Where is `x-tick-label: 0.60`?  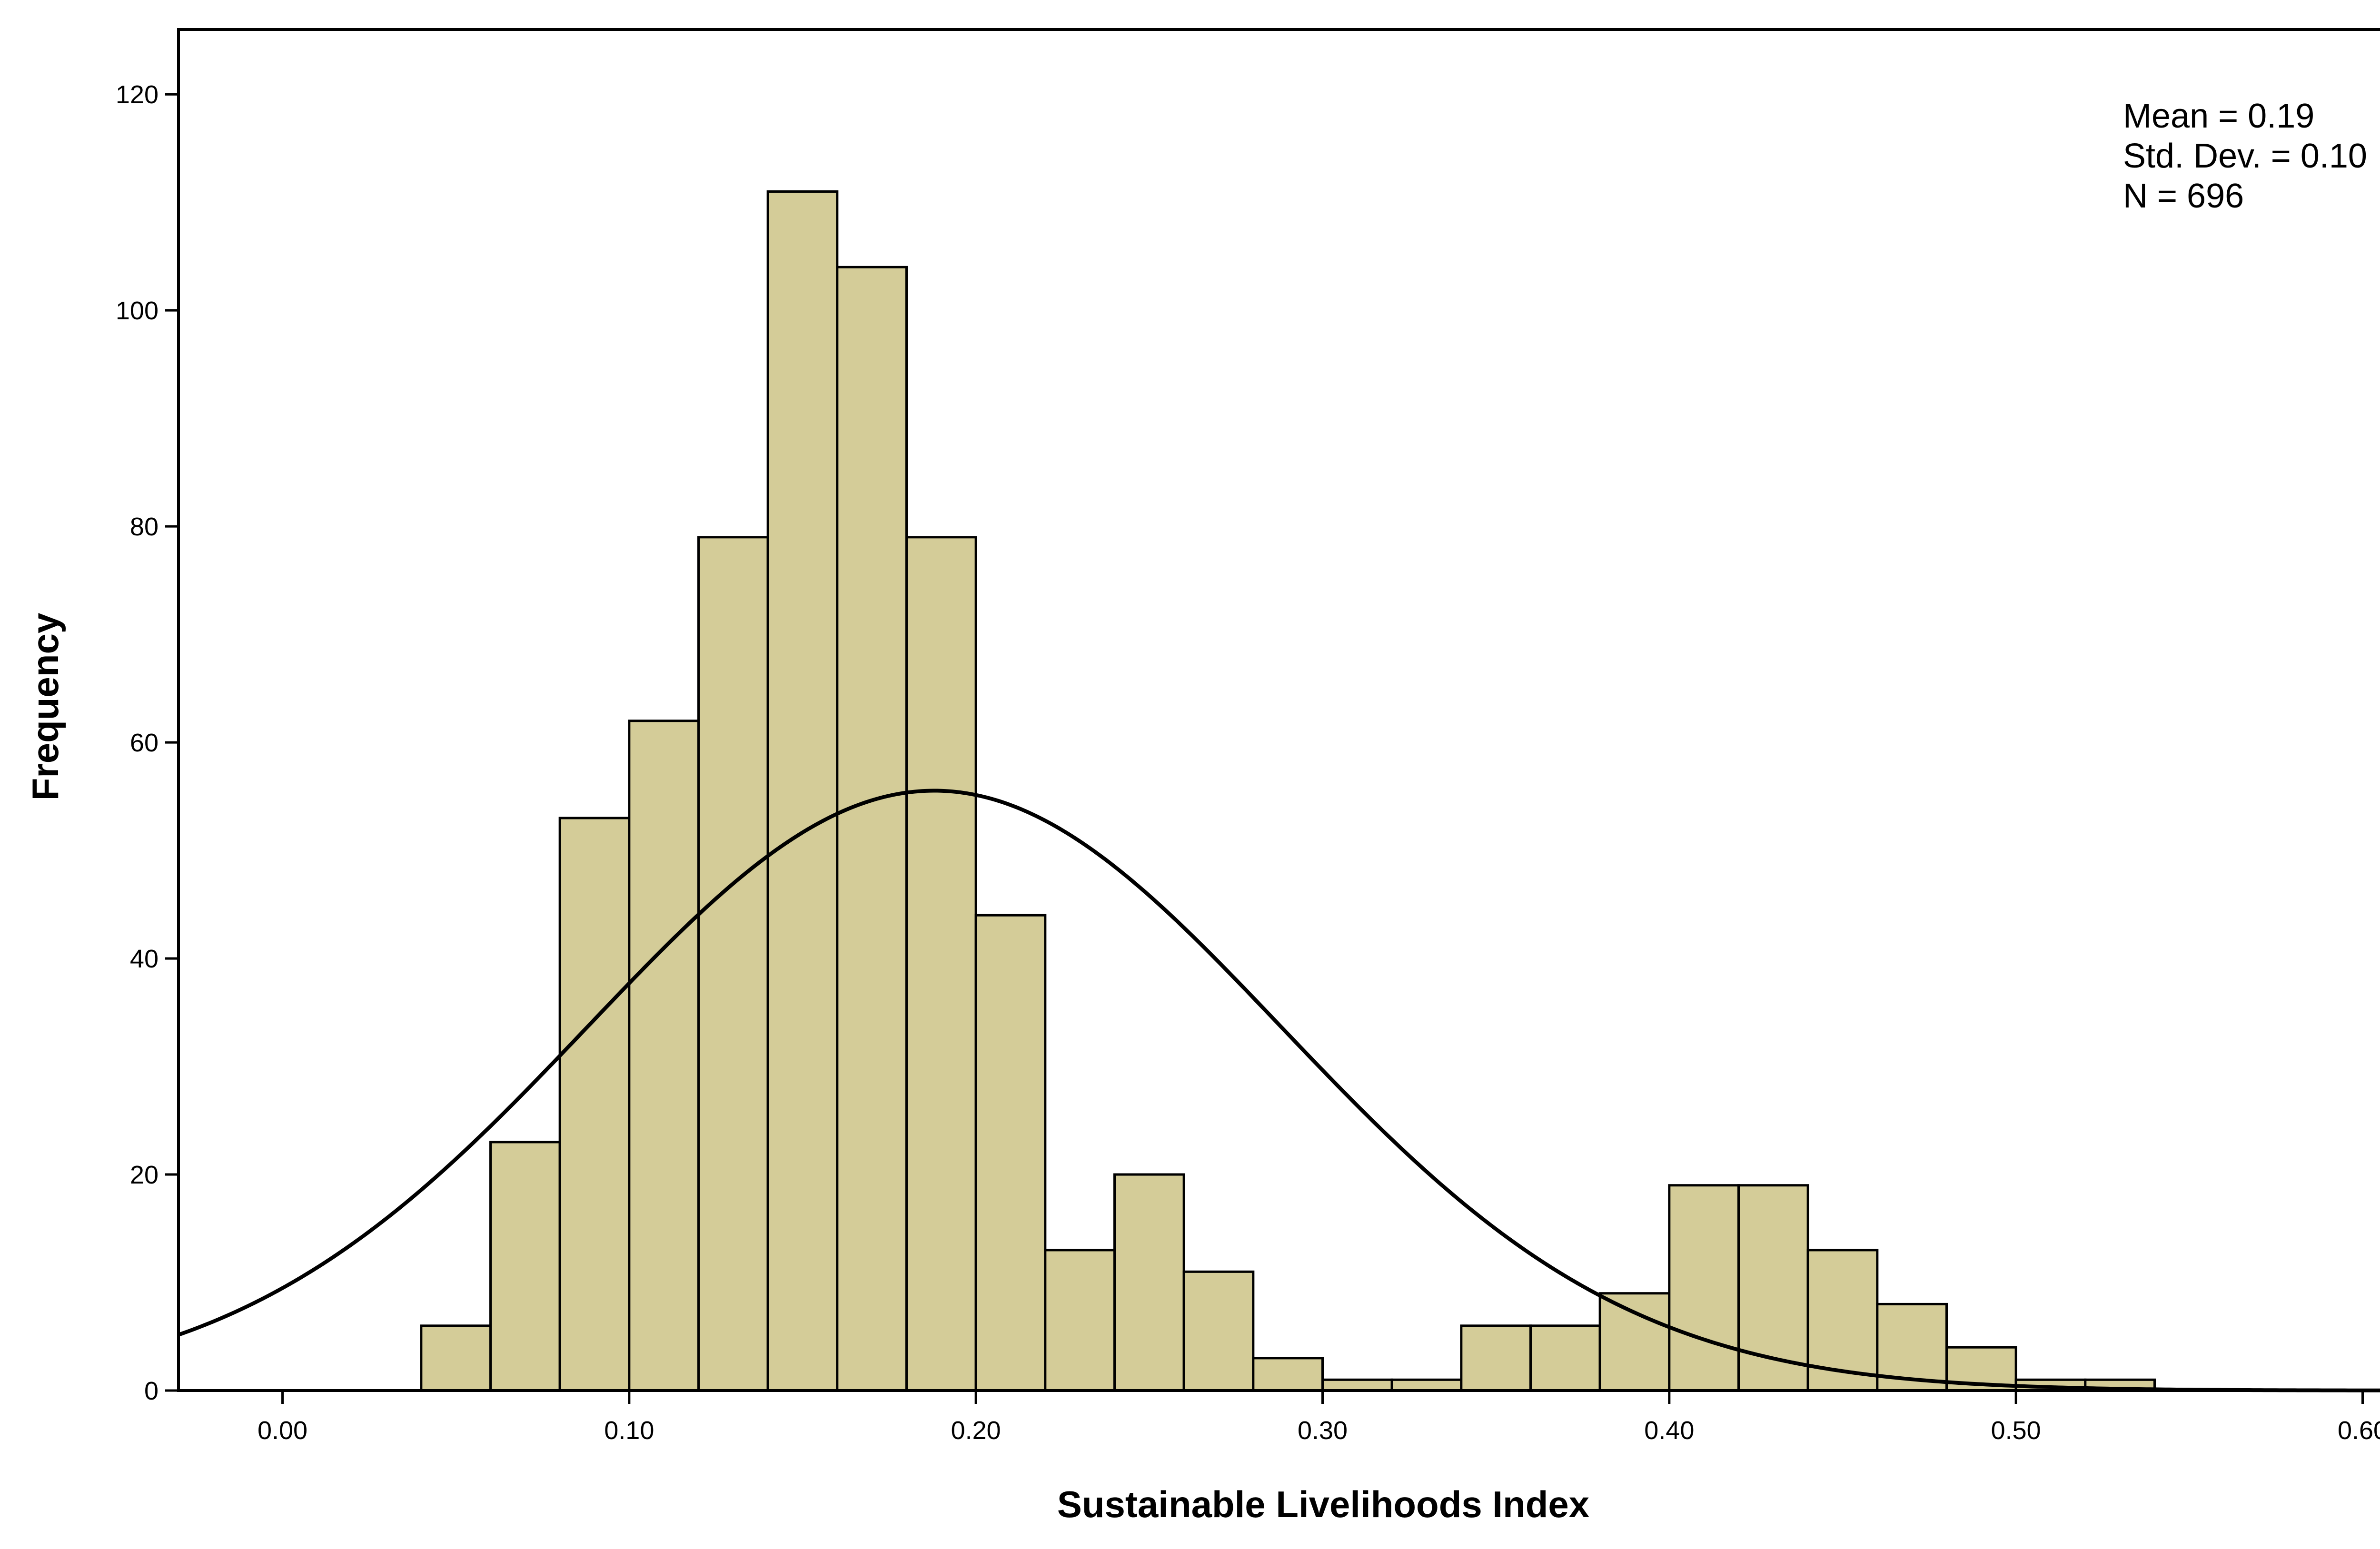 x-tick-label: 0.60 is located at coordinates (2359, 1430).